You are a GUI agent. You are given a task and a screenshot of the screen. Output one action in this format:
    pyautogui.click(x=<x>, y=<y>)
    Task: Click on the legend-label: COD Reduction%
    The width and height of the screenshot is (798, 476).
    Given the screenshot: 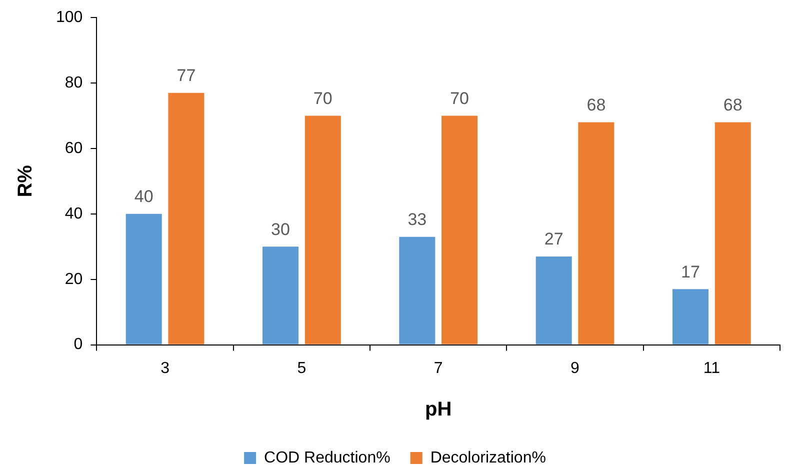 What is the action you would take?
    pyautogui.click(x=327, y=457)
    